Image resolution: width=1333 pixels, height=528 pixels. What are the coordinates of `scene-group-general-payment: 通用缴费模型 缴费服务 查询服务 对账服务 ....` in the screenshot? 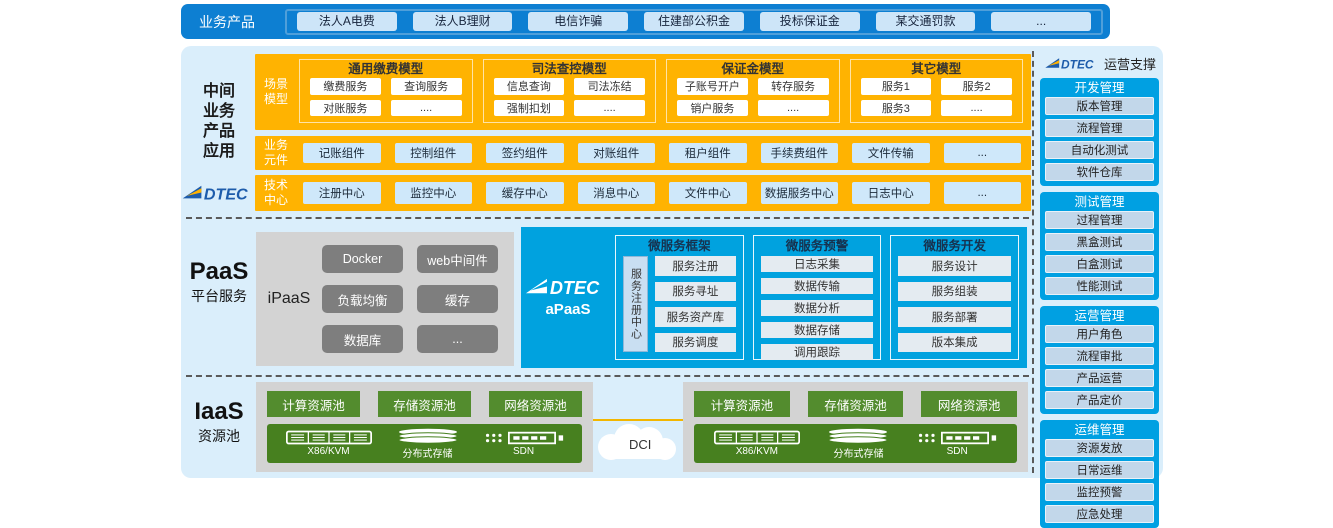 It's located at (386, 91).